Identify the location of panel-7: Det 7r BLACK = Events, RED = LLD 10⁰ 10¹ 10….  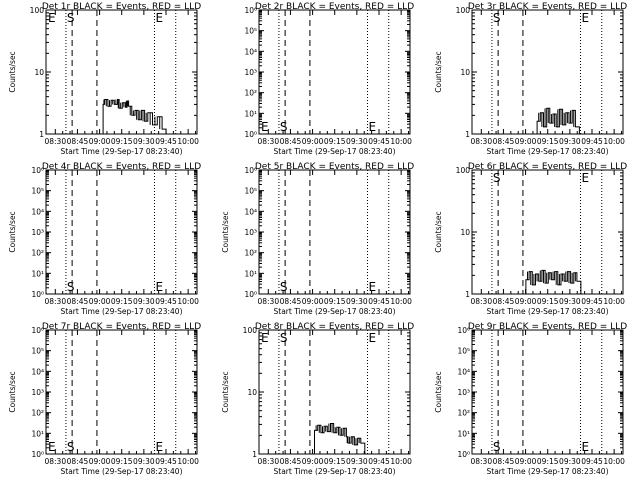
(104, 399).